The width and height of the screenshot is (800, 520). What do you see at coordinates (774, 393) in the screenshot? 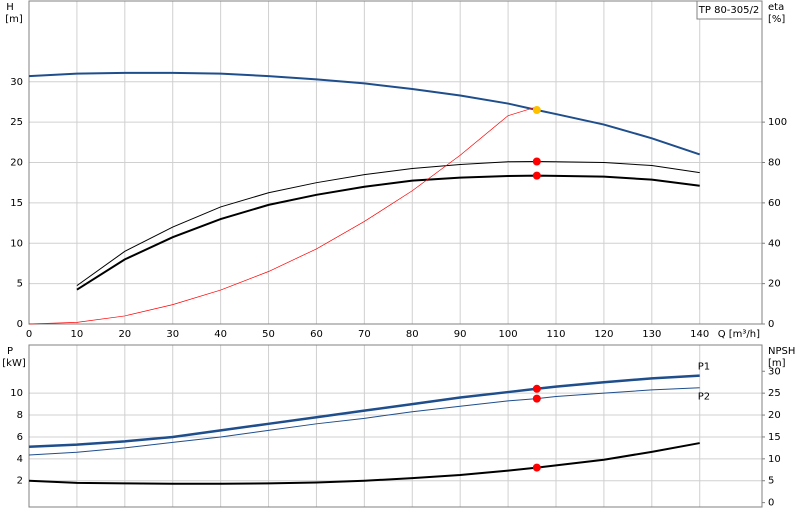
I see `y2-tick-label: 25` at bounding box center [774, 393].